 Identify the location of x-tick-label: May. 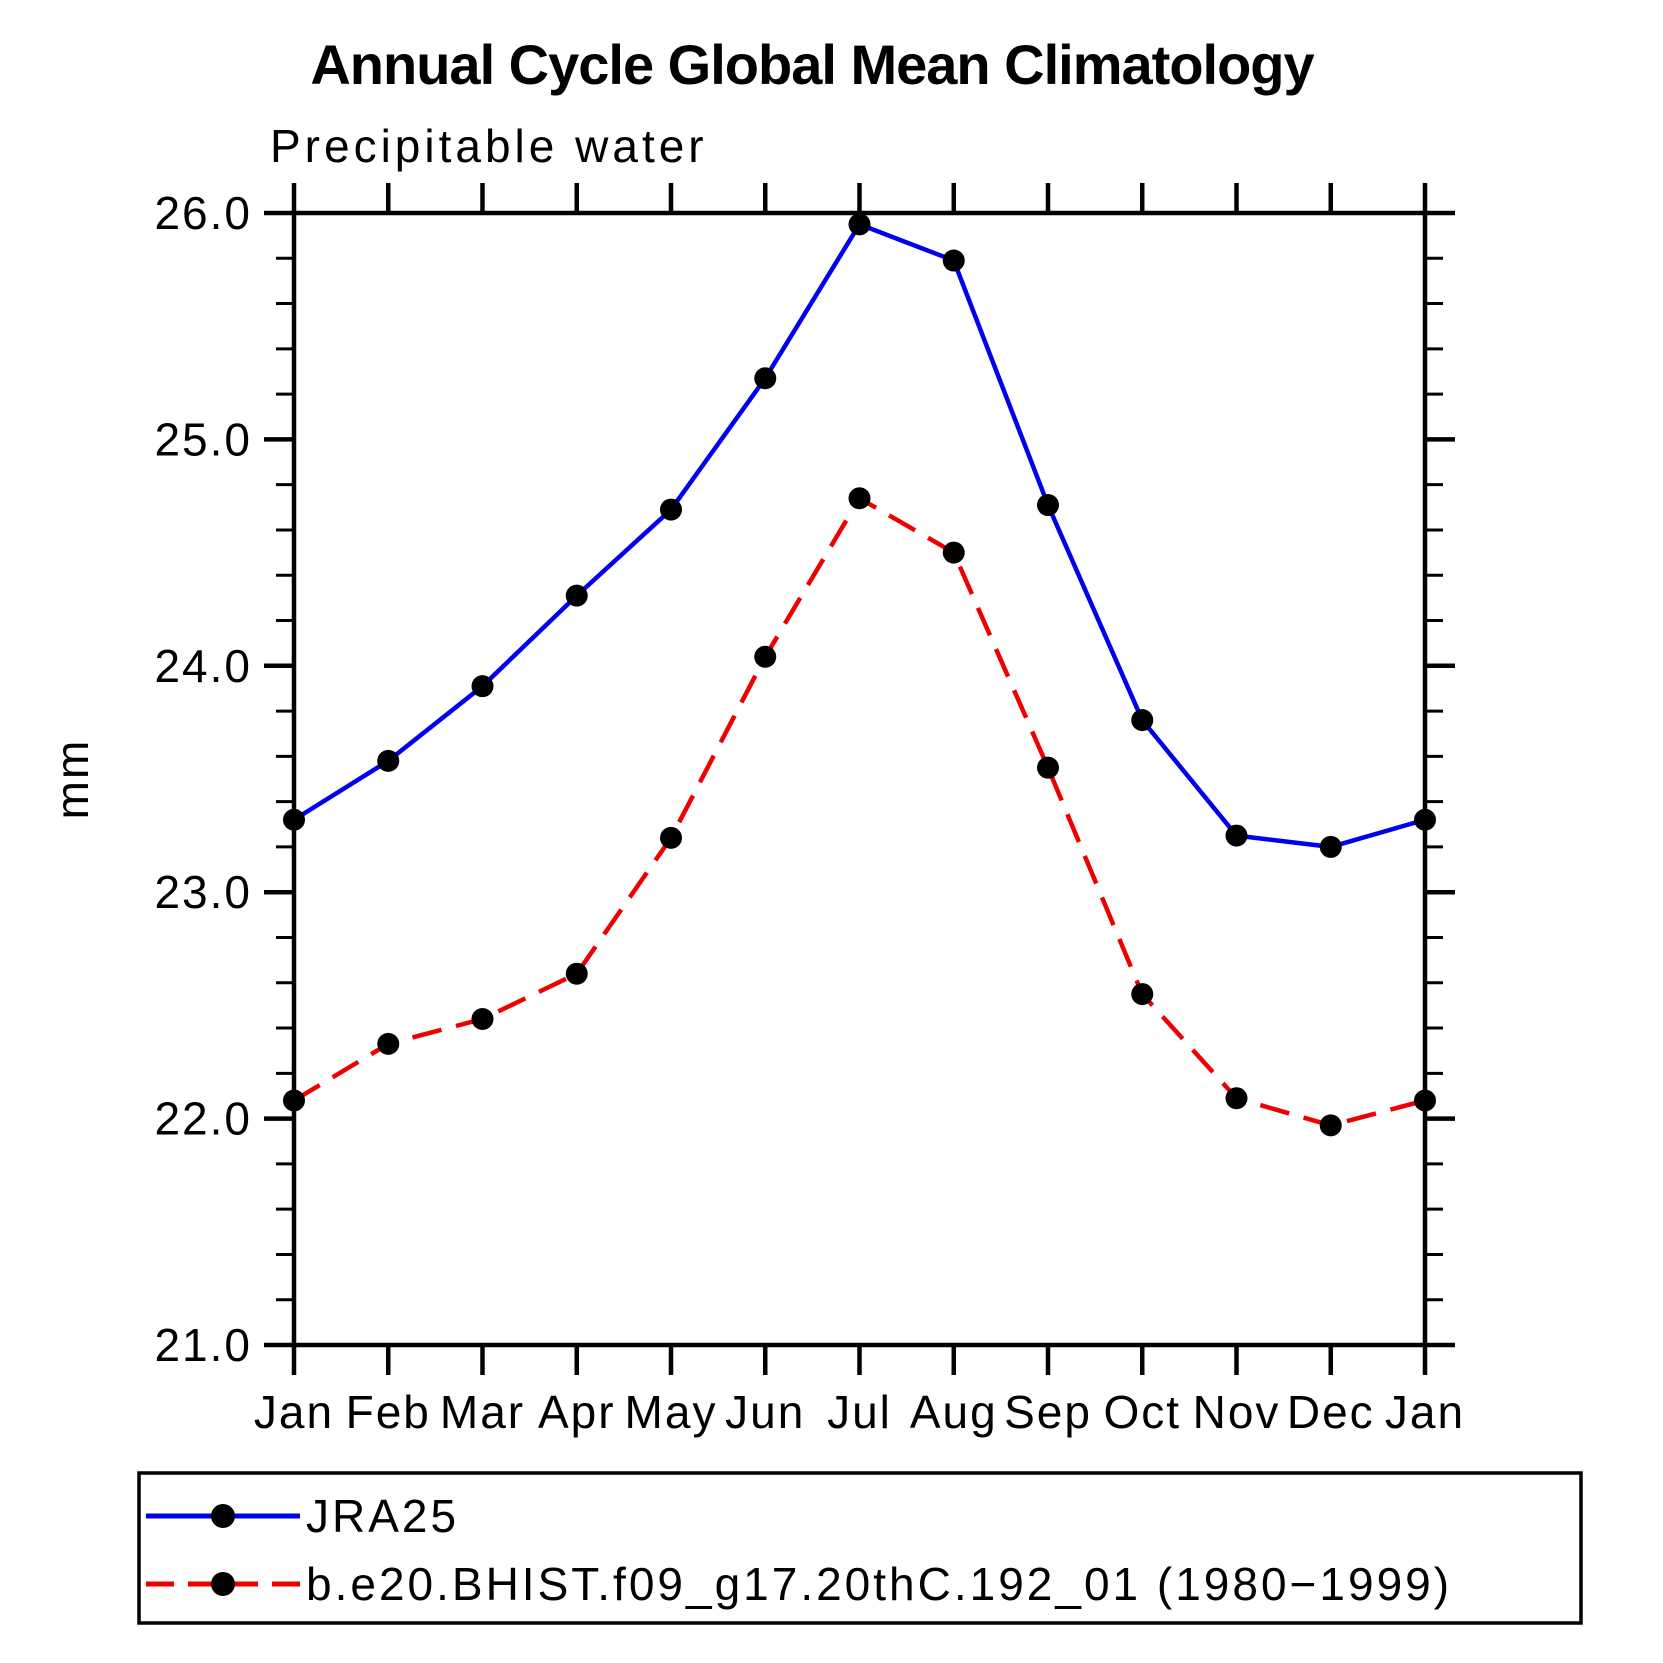
(671, 1412).